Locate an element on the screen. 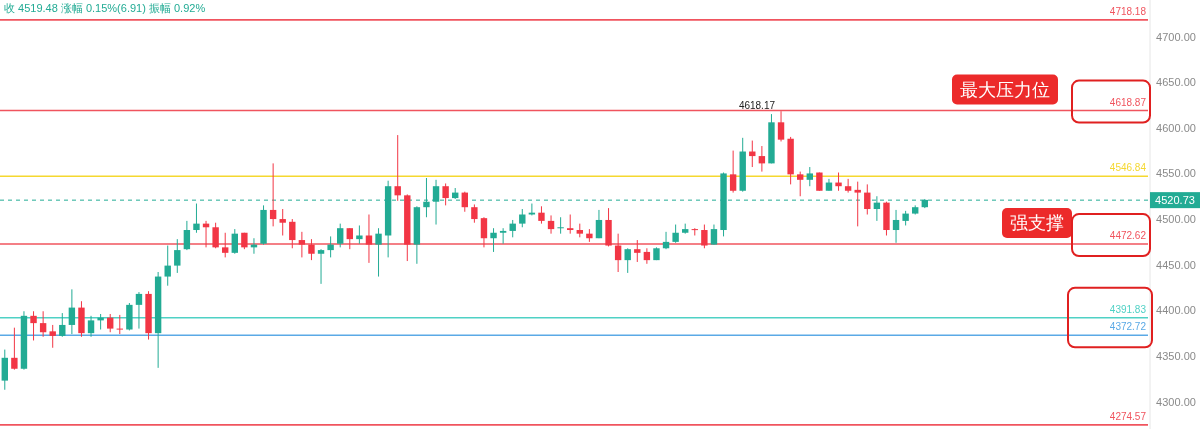 Image resolution: width=1200 pixels, height=429 pixels. ref-line-label: 4372.72 is located at coordinates (1127, 327).